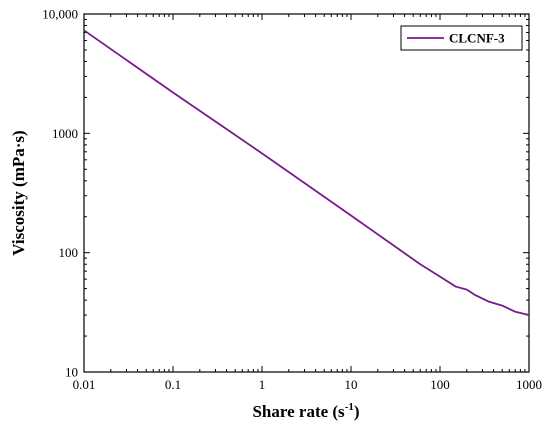 The image size is (550, 428). Describe the element at coordinates (18, 192) in the screenshot. I see `y-axis-title: Viscosity (mPa·s)` at that location.